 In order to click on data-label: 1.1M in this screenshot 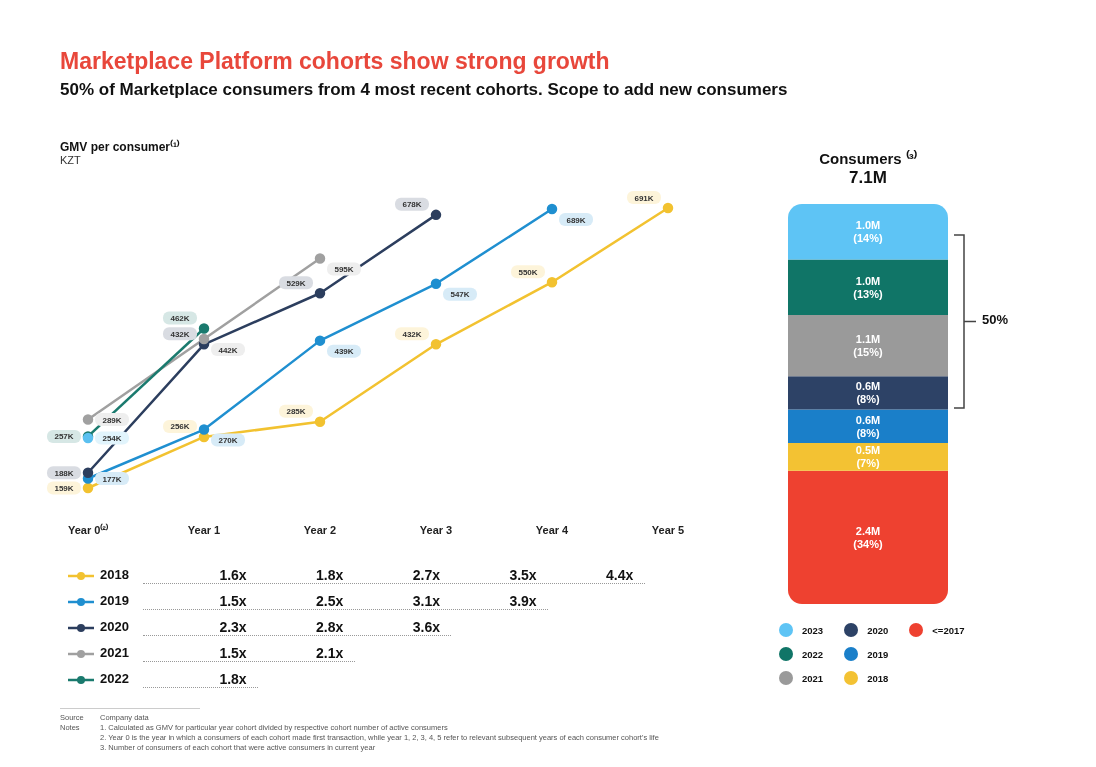, I will do `click(868, 339)`.